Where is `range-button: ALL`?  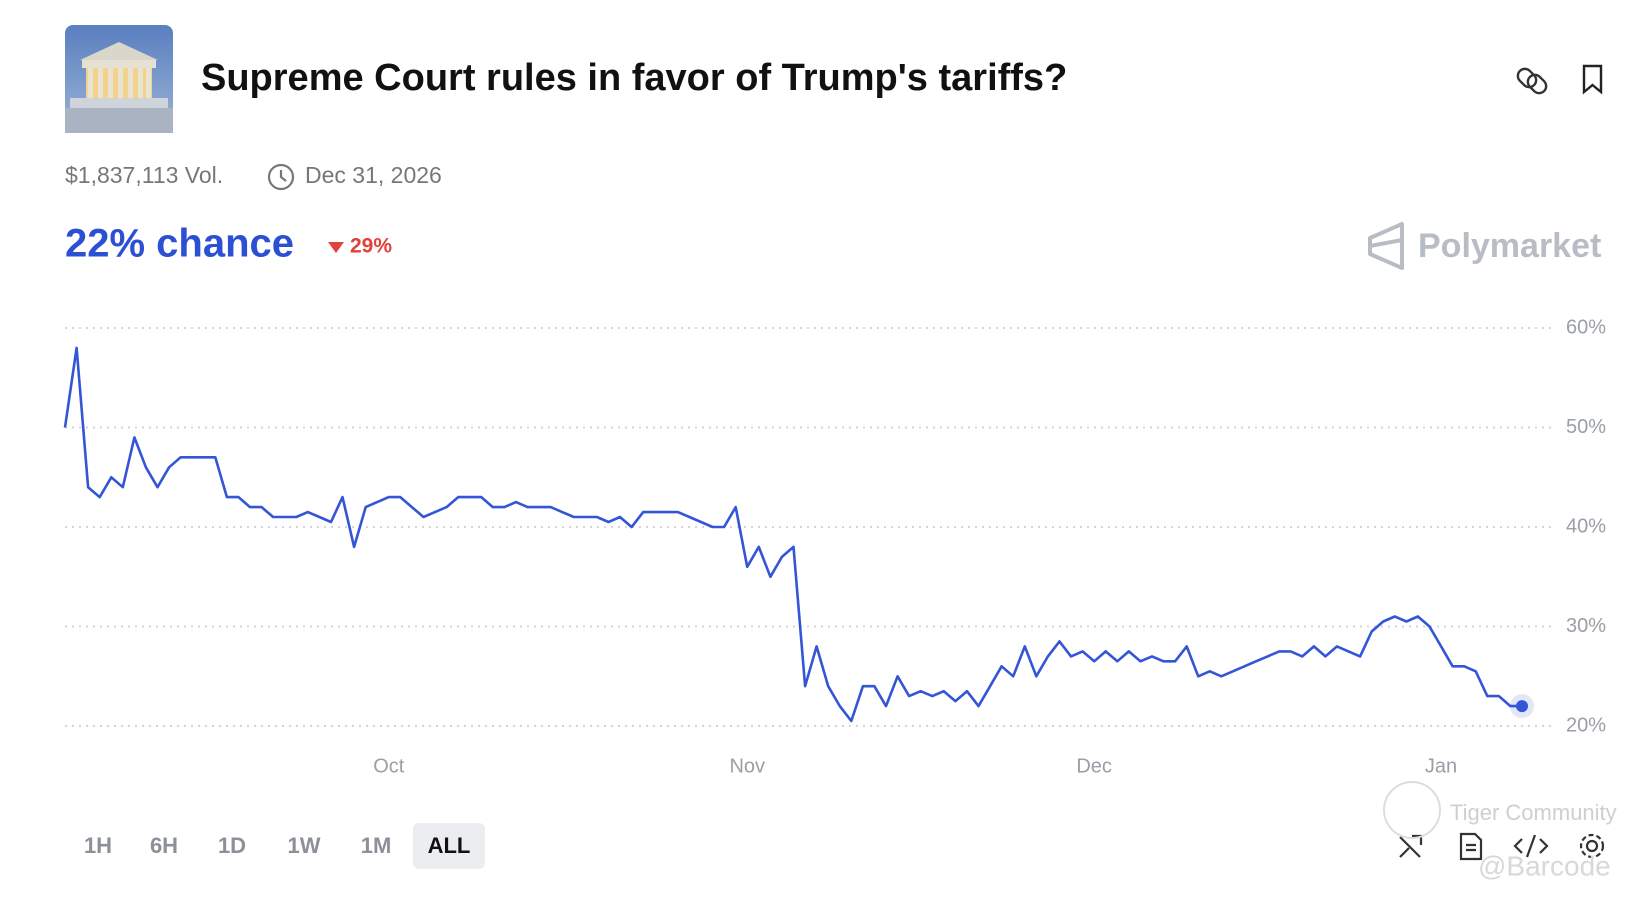 range-button: ALL is located at coordinates (449, 845).